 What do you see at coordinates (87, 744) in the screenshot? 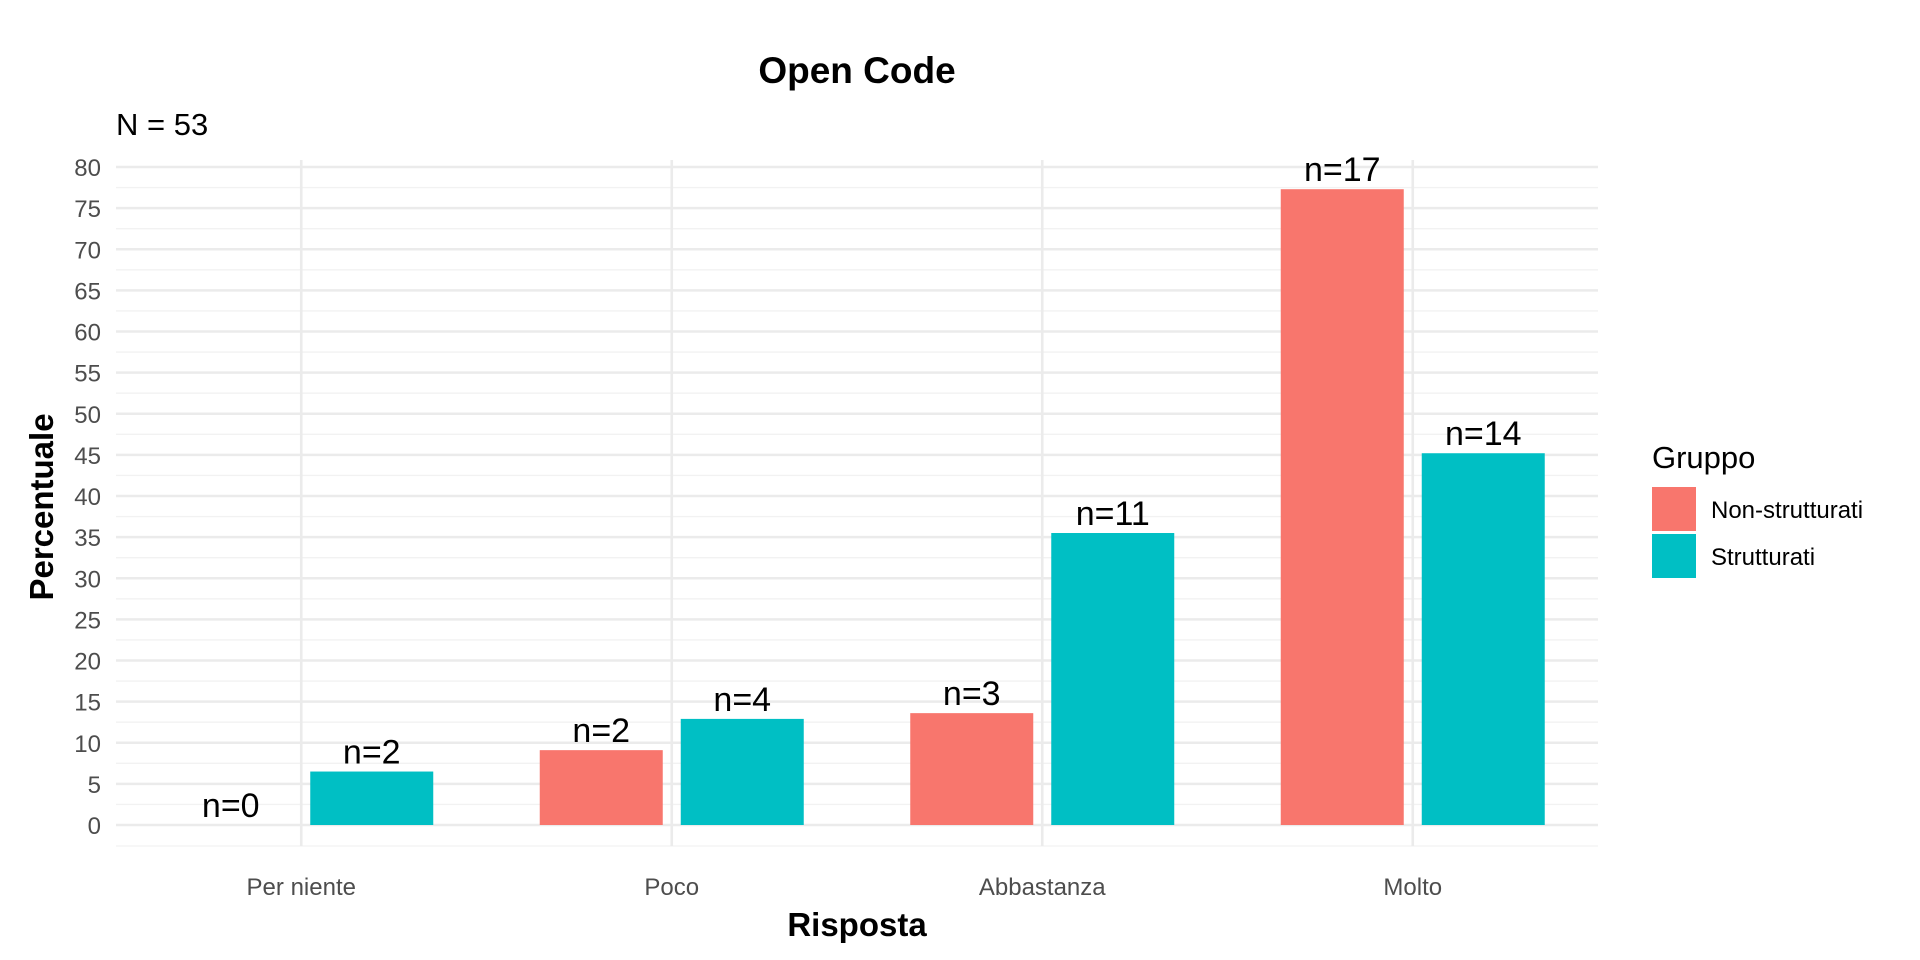
I see `y-tick-label: 10` at bounding box center [87, 744].